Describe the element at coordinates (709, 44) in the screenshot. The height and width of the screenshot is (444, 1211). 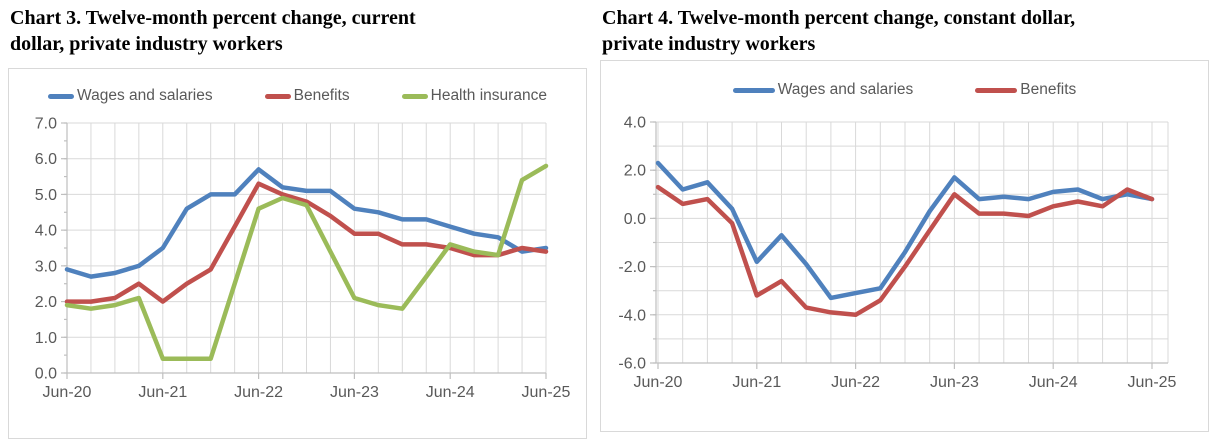
I see `chart4-title-line2: private industry workers` at that location.